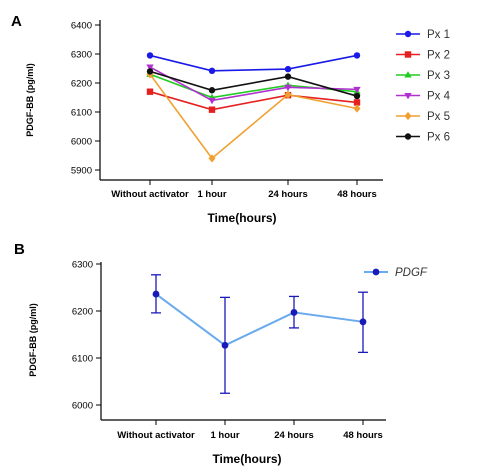 This screenshot has height=472, width=485. What do you see at coordinates (411, 273) in the screenshot?
I see `legend-label: PDGF` at bounding box center [411, 273].